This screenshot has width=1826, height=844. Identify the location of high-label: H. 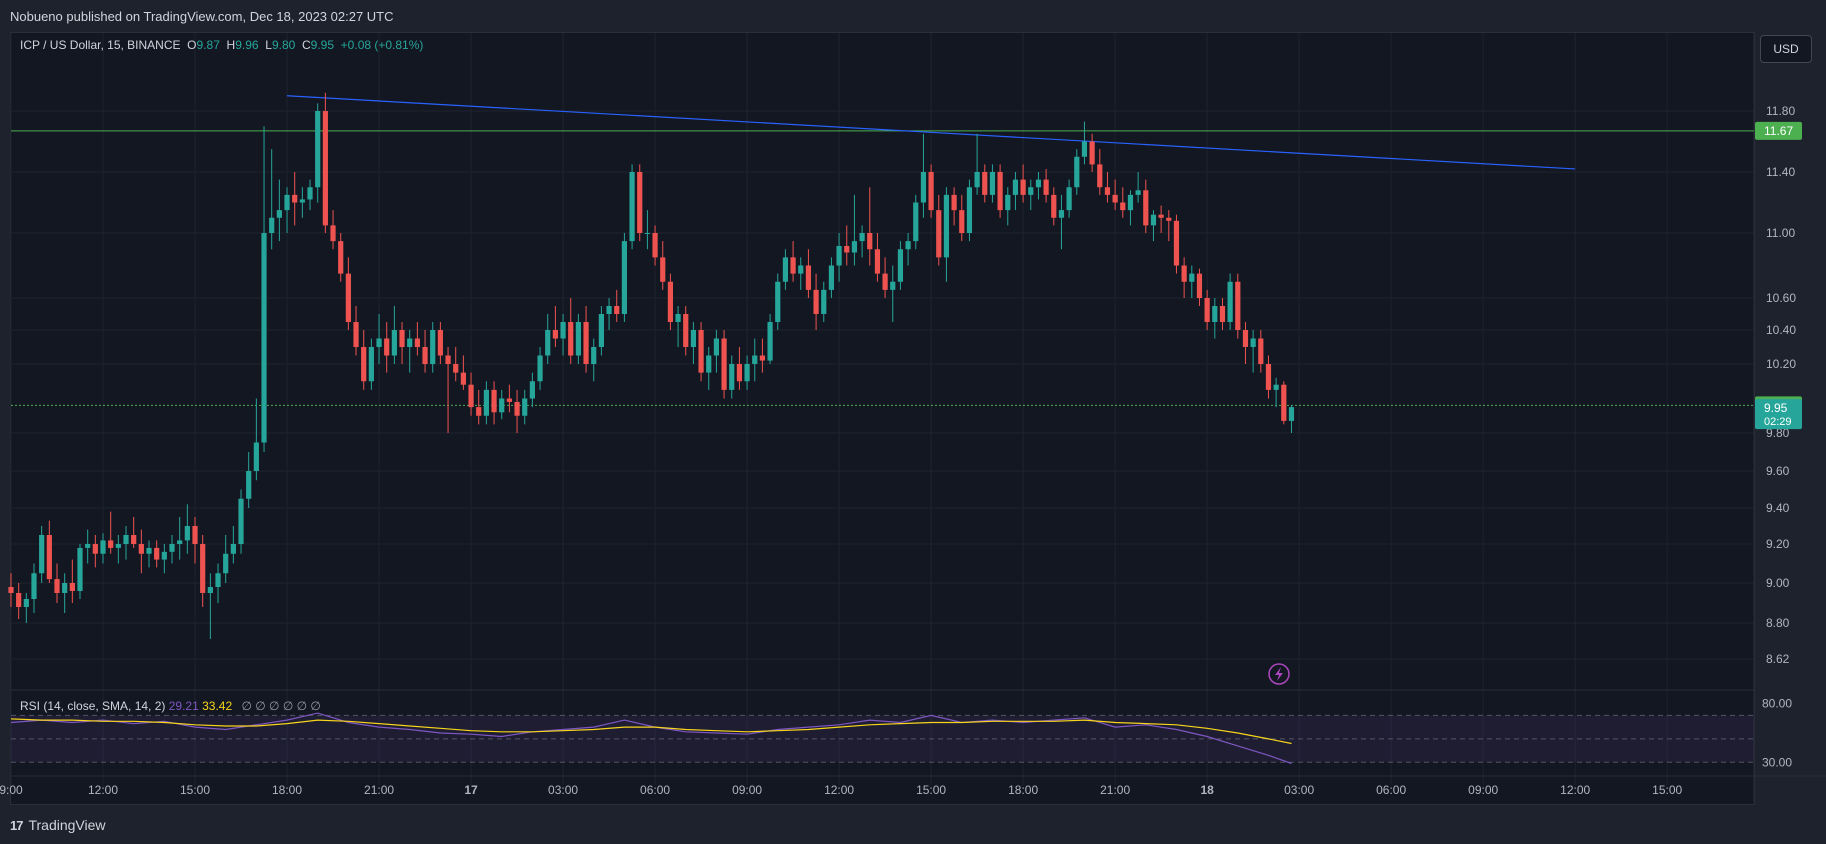
(231, 45).